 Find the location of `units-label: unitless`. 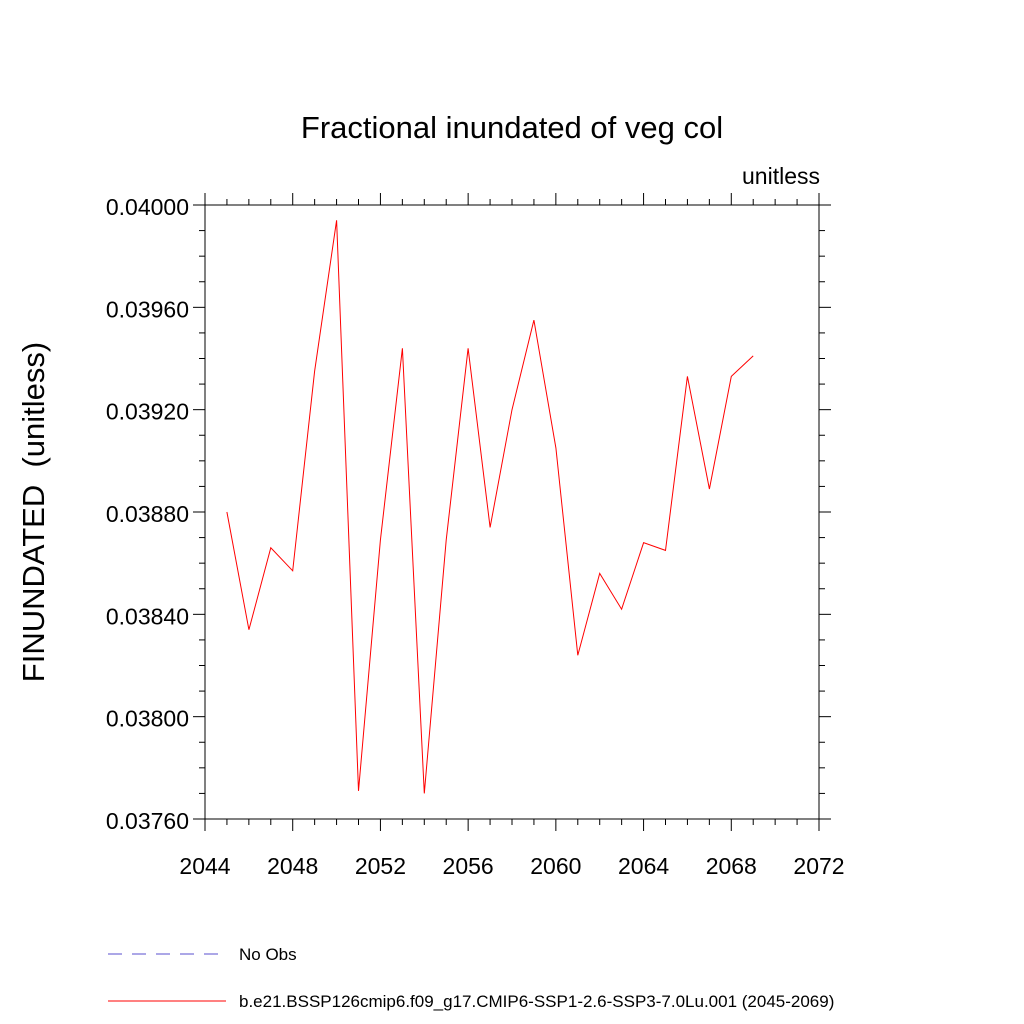

units-label: unitless is located at coordinates (781, 176).